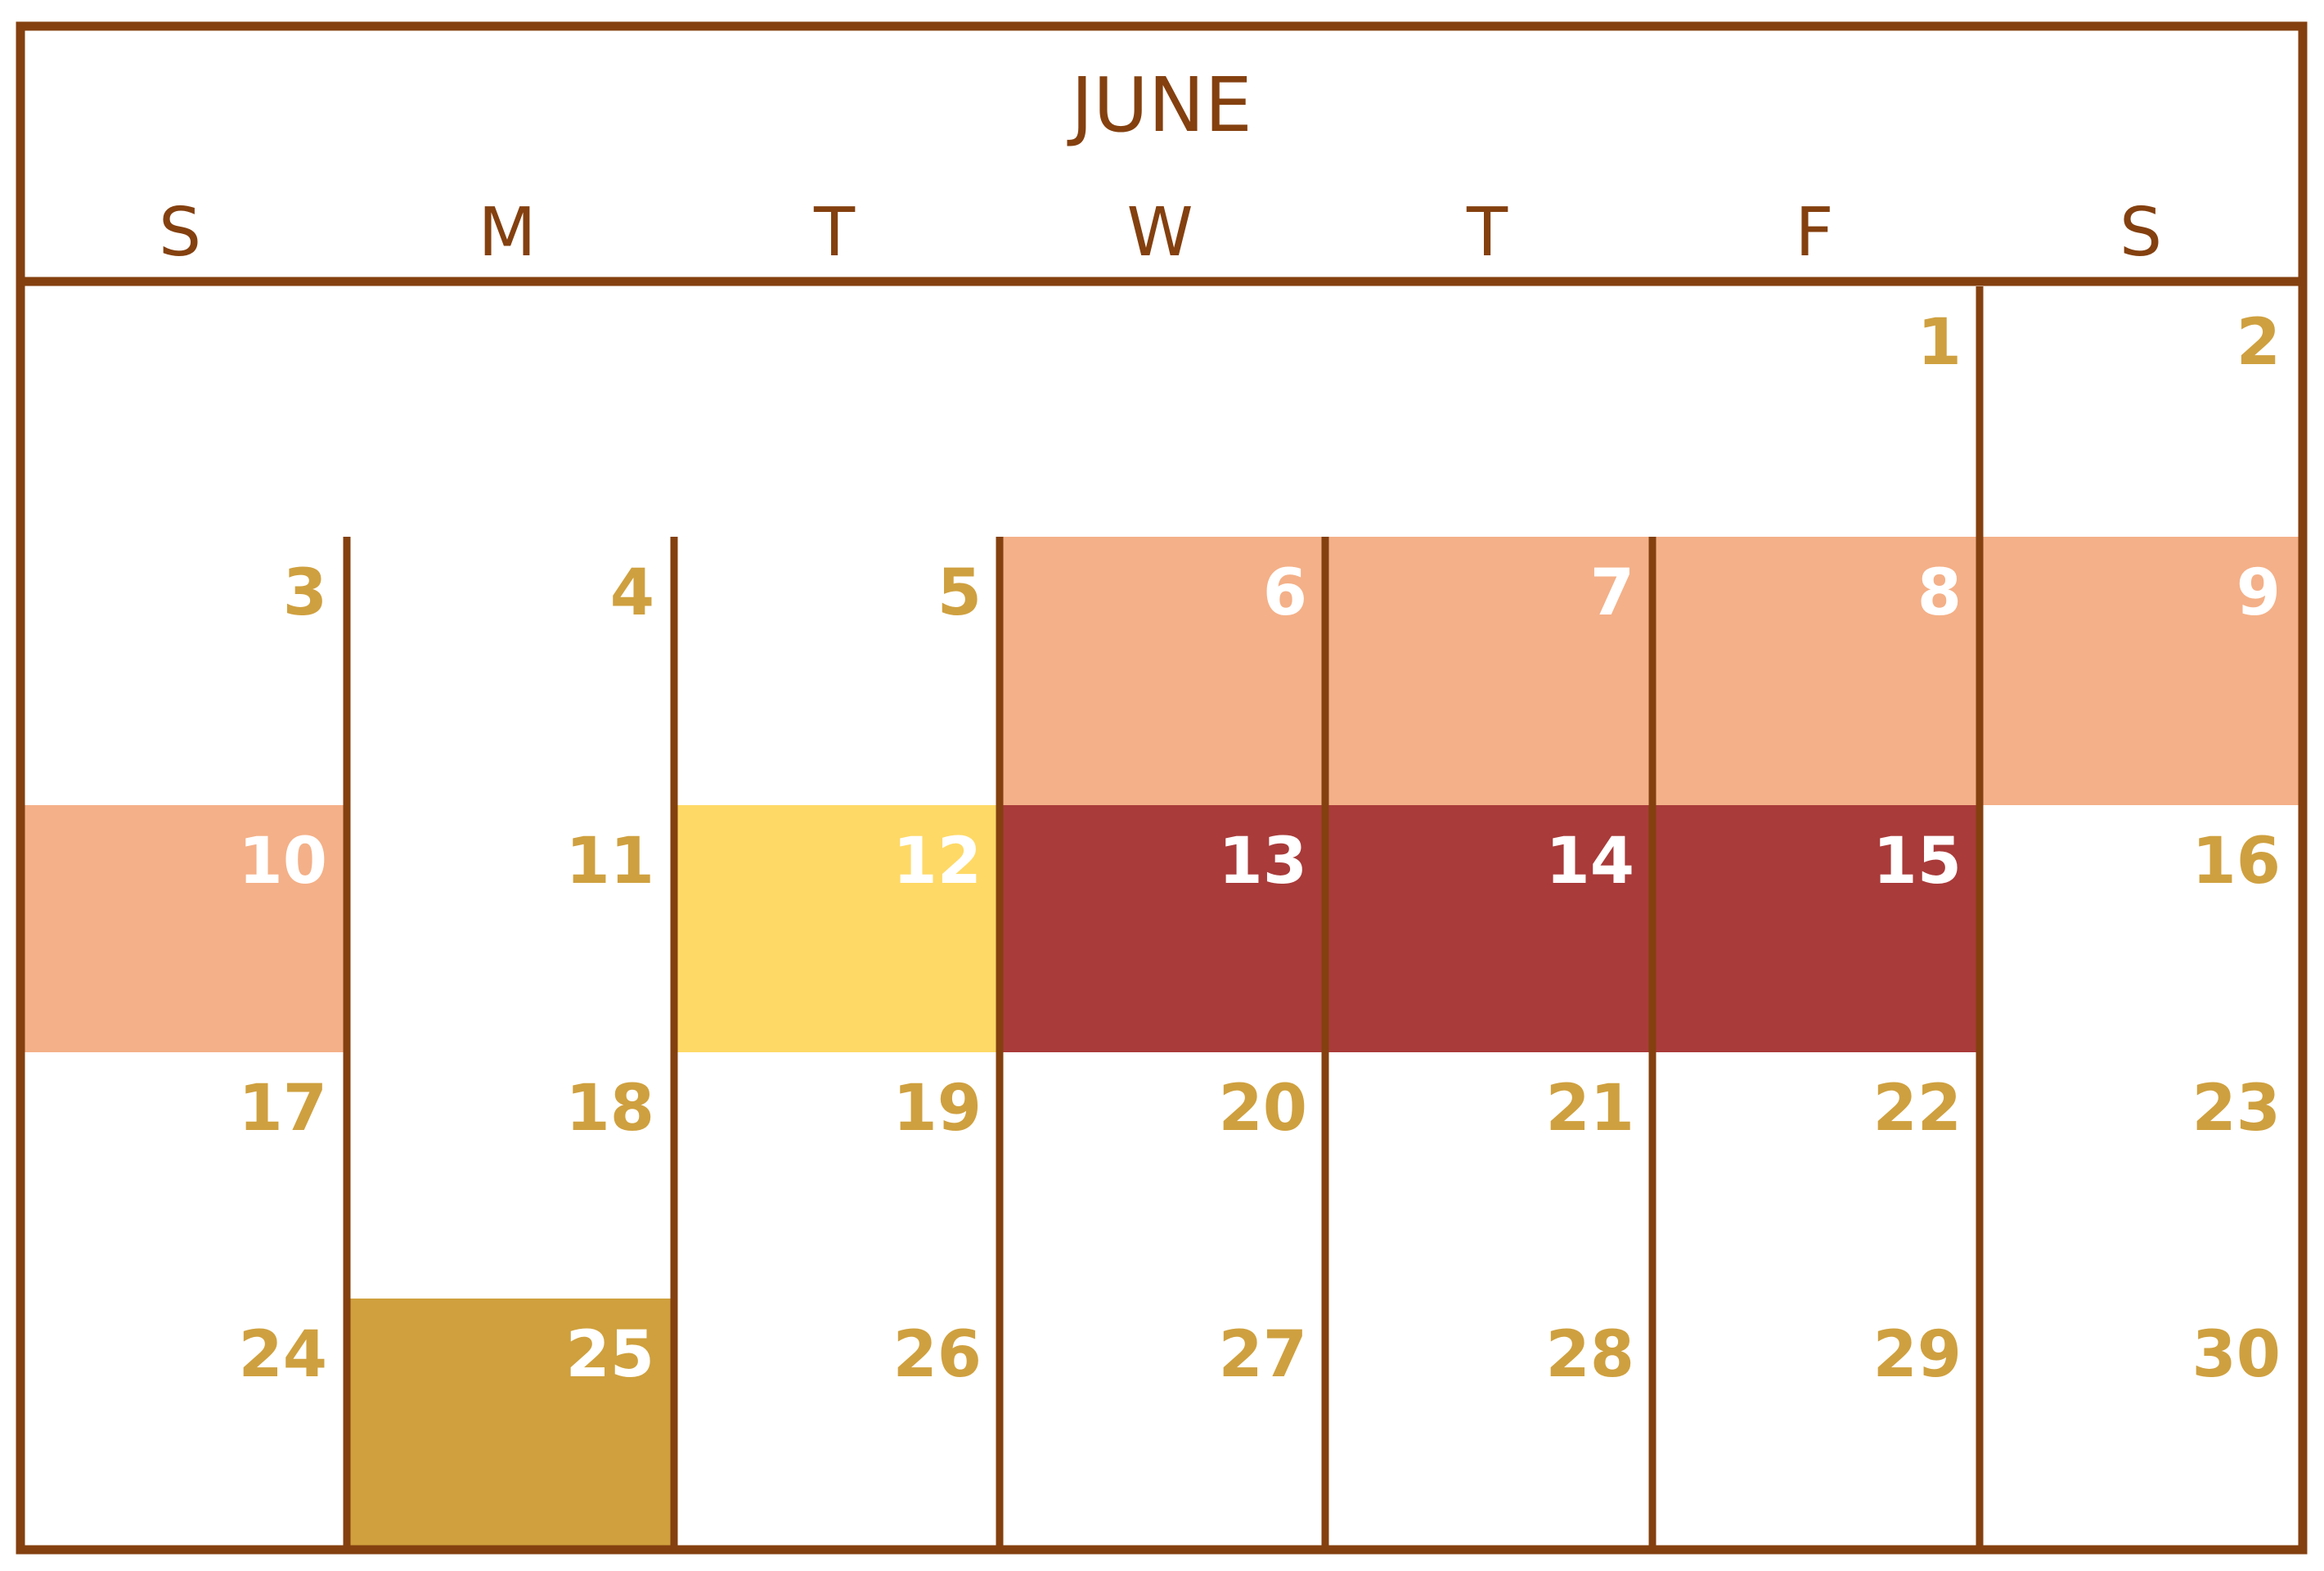 The width and height of the screenshot is (2324, 1571). Describe the element at coordinates (2258, 343) in the screenshot. I see `day-2: 2` at that location.